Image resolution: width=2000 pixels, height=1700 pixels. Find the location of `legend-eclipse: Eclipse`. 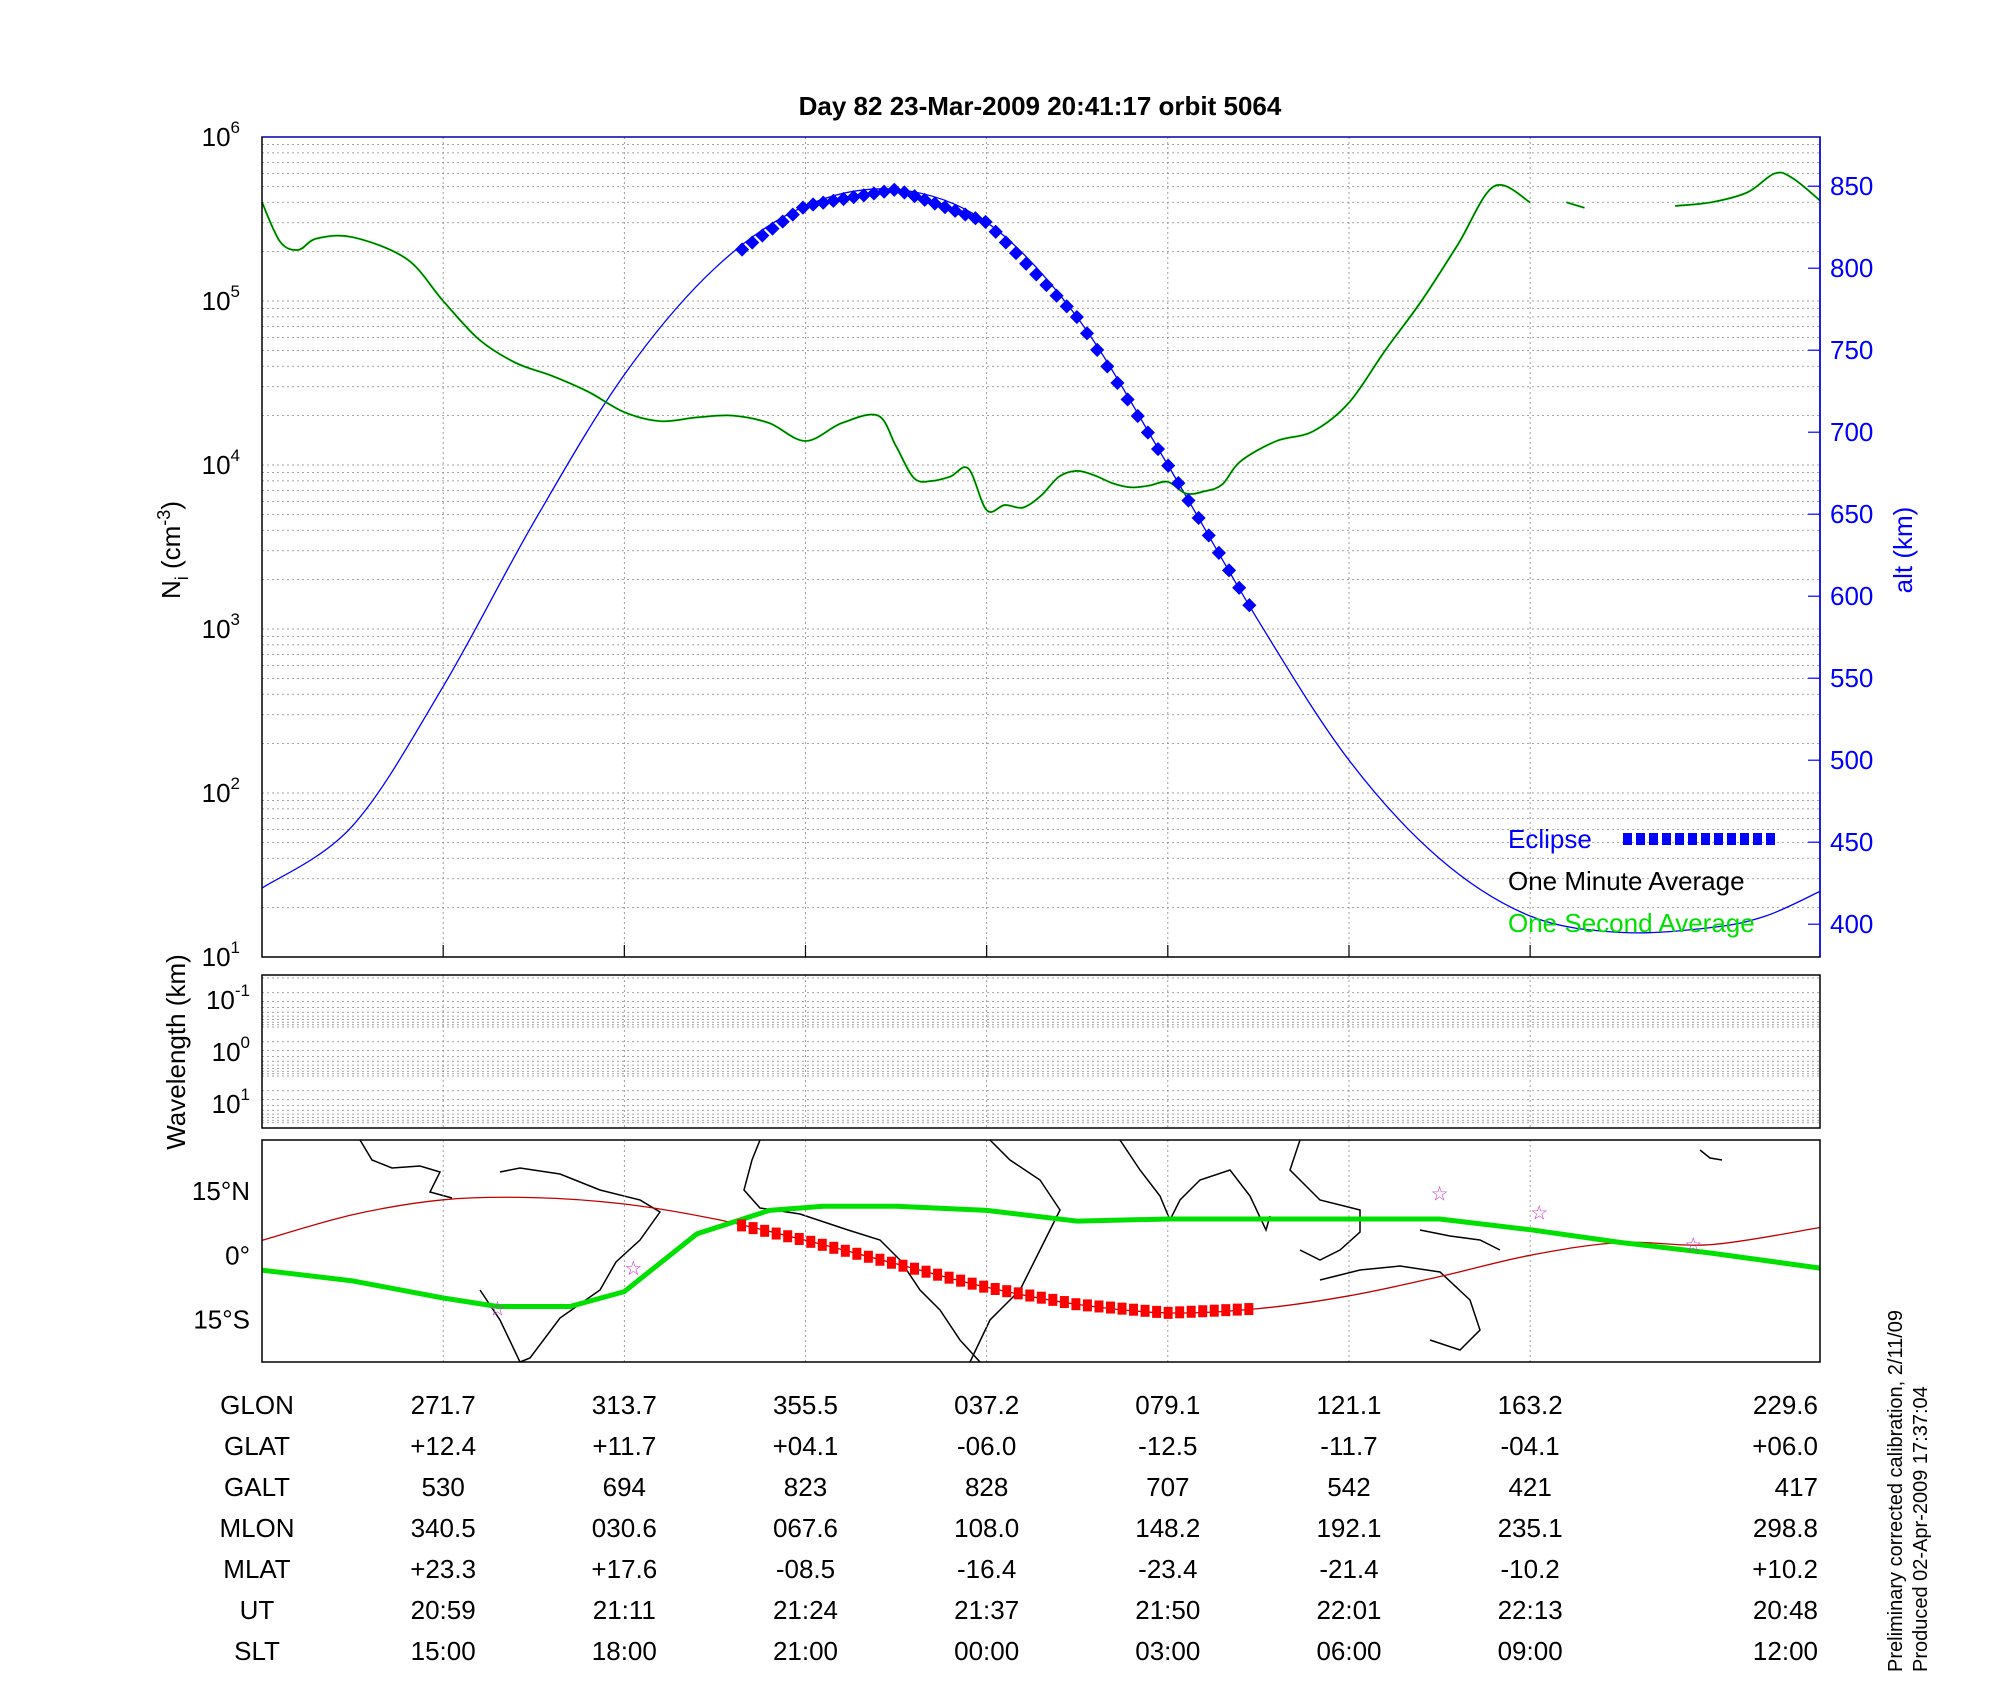

legend-eclipse: Eclipse is located at coordinates (1550, 839).